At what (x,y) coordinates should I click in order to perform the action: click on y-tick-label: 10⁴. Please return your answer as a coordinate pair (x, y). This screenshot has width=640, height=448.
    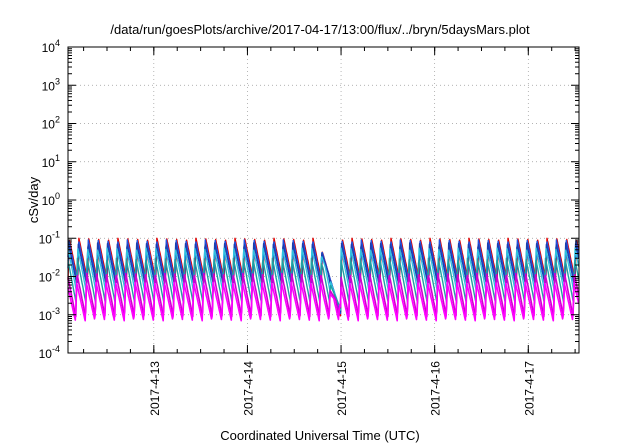
    Looking at the image, I should click on (51, 46).